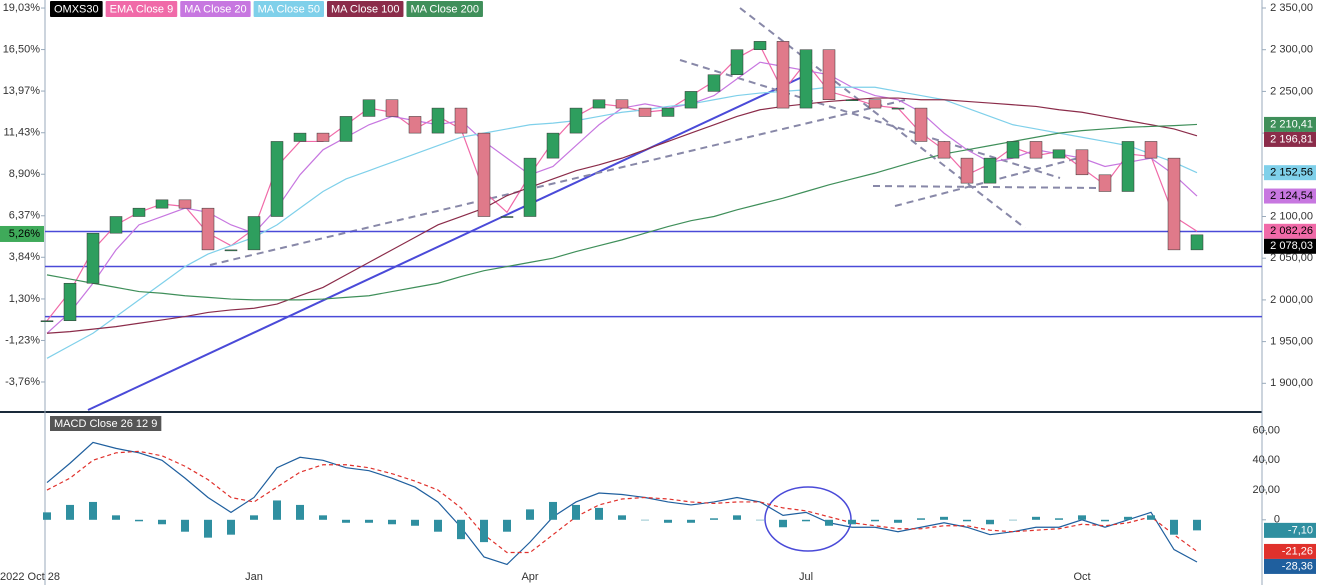 This screenshot has height=585, width=1317. I want to click on y-tick-label: 40,00, so click(1266, 460).